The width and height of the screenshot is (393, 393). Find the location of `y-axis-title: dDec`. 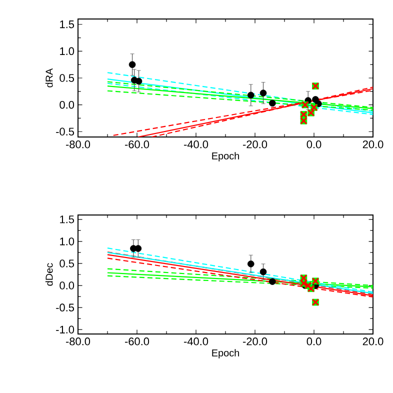

y-axis-title: dDec is located at coordinates (49, 274).